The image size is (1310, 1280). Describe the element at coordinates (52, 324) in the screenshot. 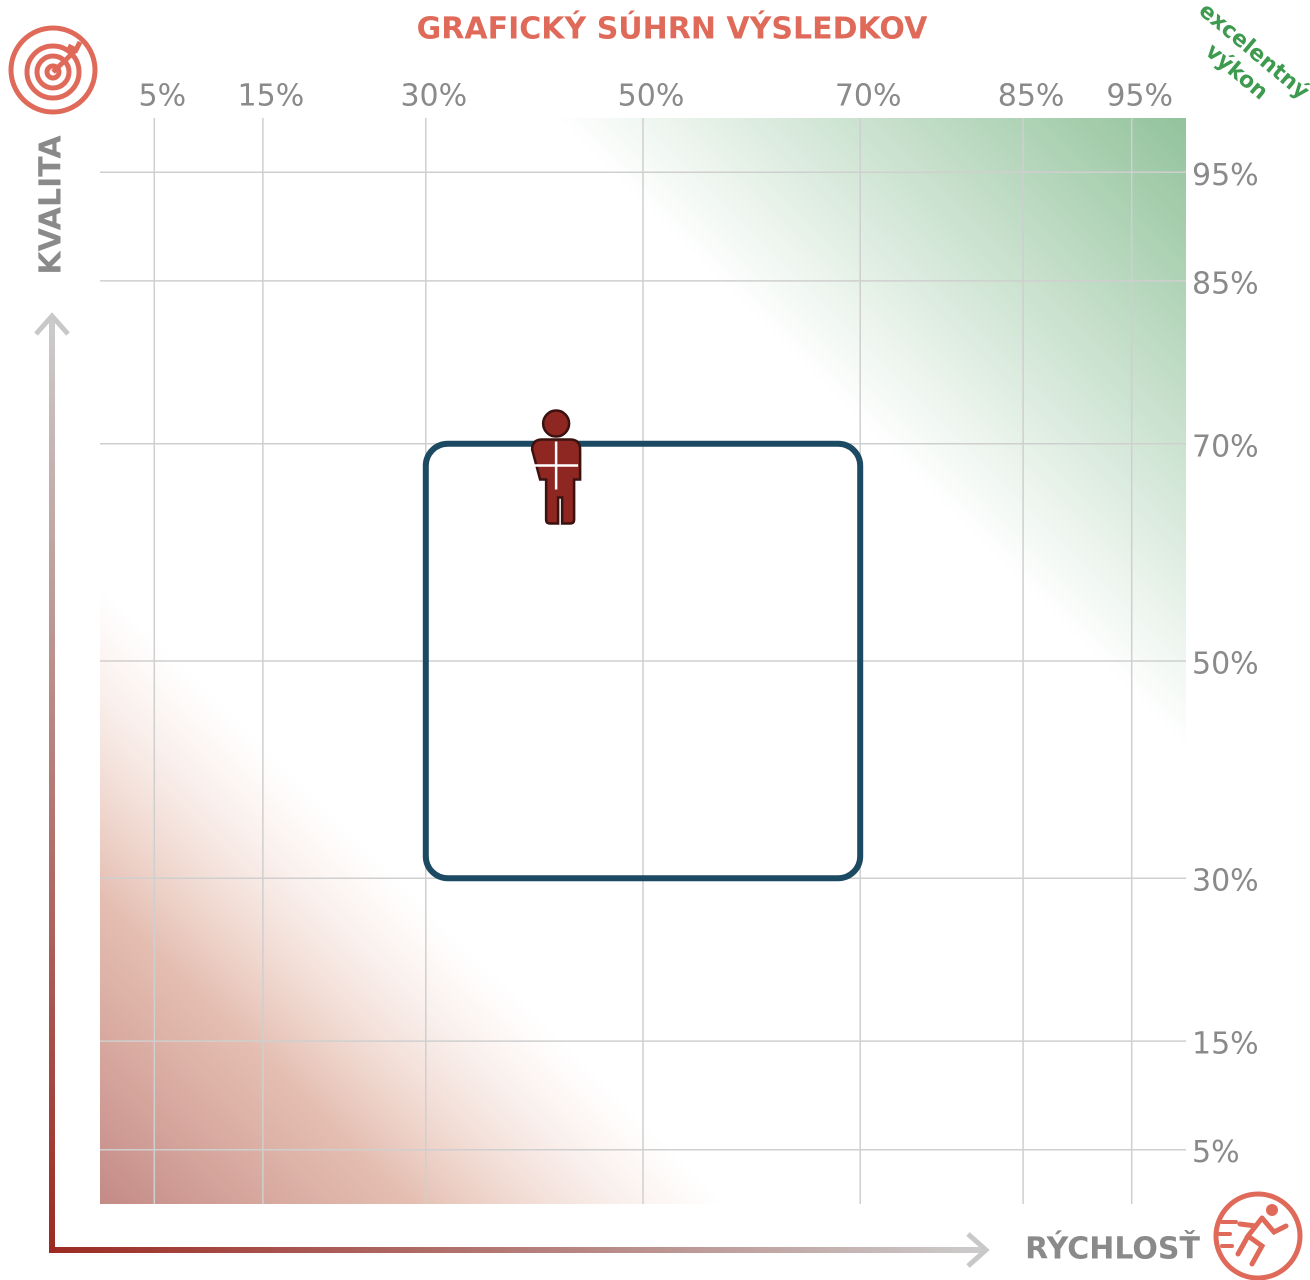

I see `y-arrowhead` at that location.